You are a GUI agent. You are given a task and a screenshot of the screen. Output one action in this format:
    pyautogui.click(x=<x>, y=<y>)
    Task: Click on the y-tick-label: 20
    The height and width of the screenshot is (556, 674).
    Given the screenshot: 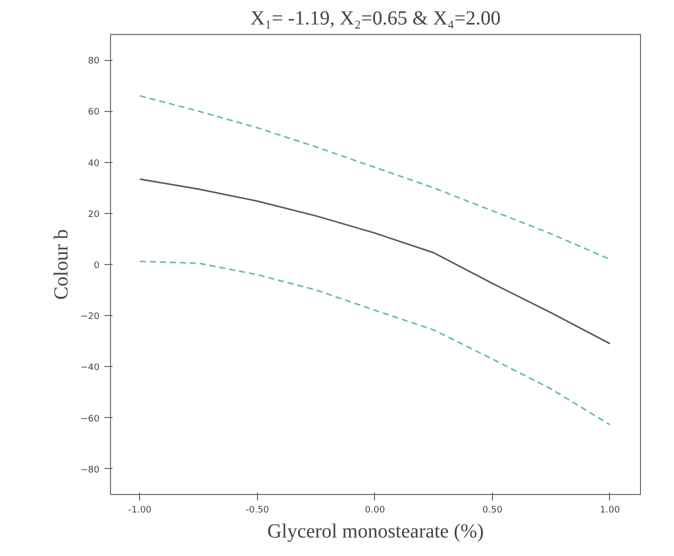 What is the action you would take?
    pyautogui.click(x=94, y=215)
    